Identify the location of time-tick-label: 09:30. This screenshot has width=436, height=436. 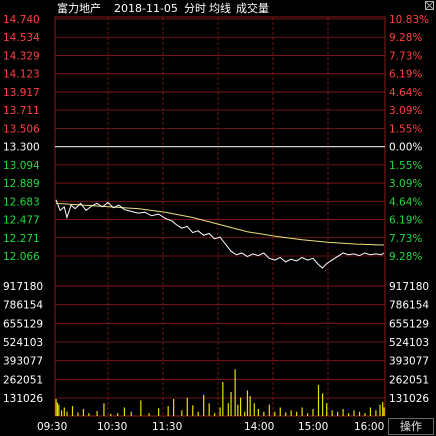
(52, 427).